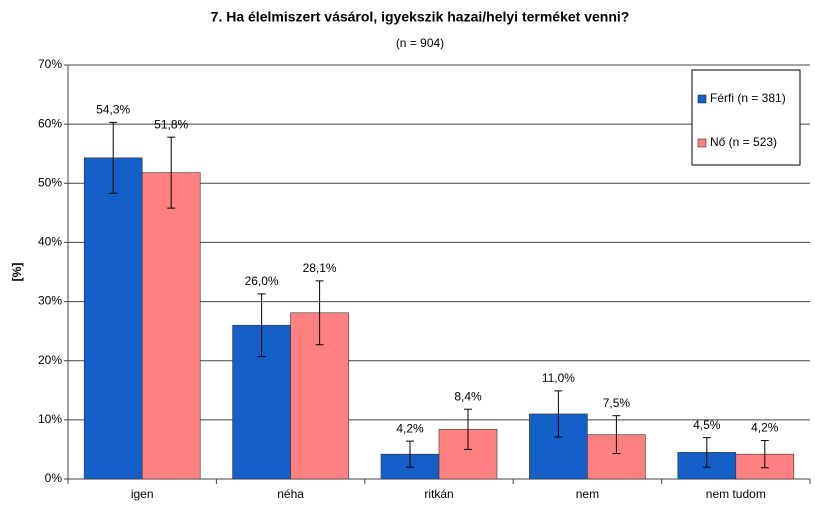 Image resolution: width=815 pixels, height=506 pixels. What do you see at coordinates (50, 64) in the screenshot?
I see `y-tick-label: 70%` at bounding box center [50, 64].